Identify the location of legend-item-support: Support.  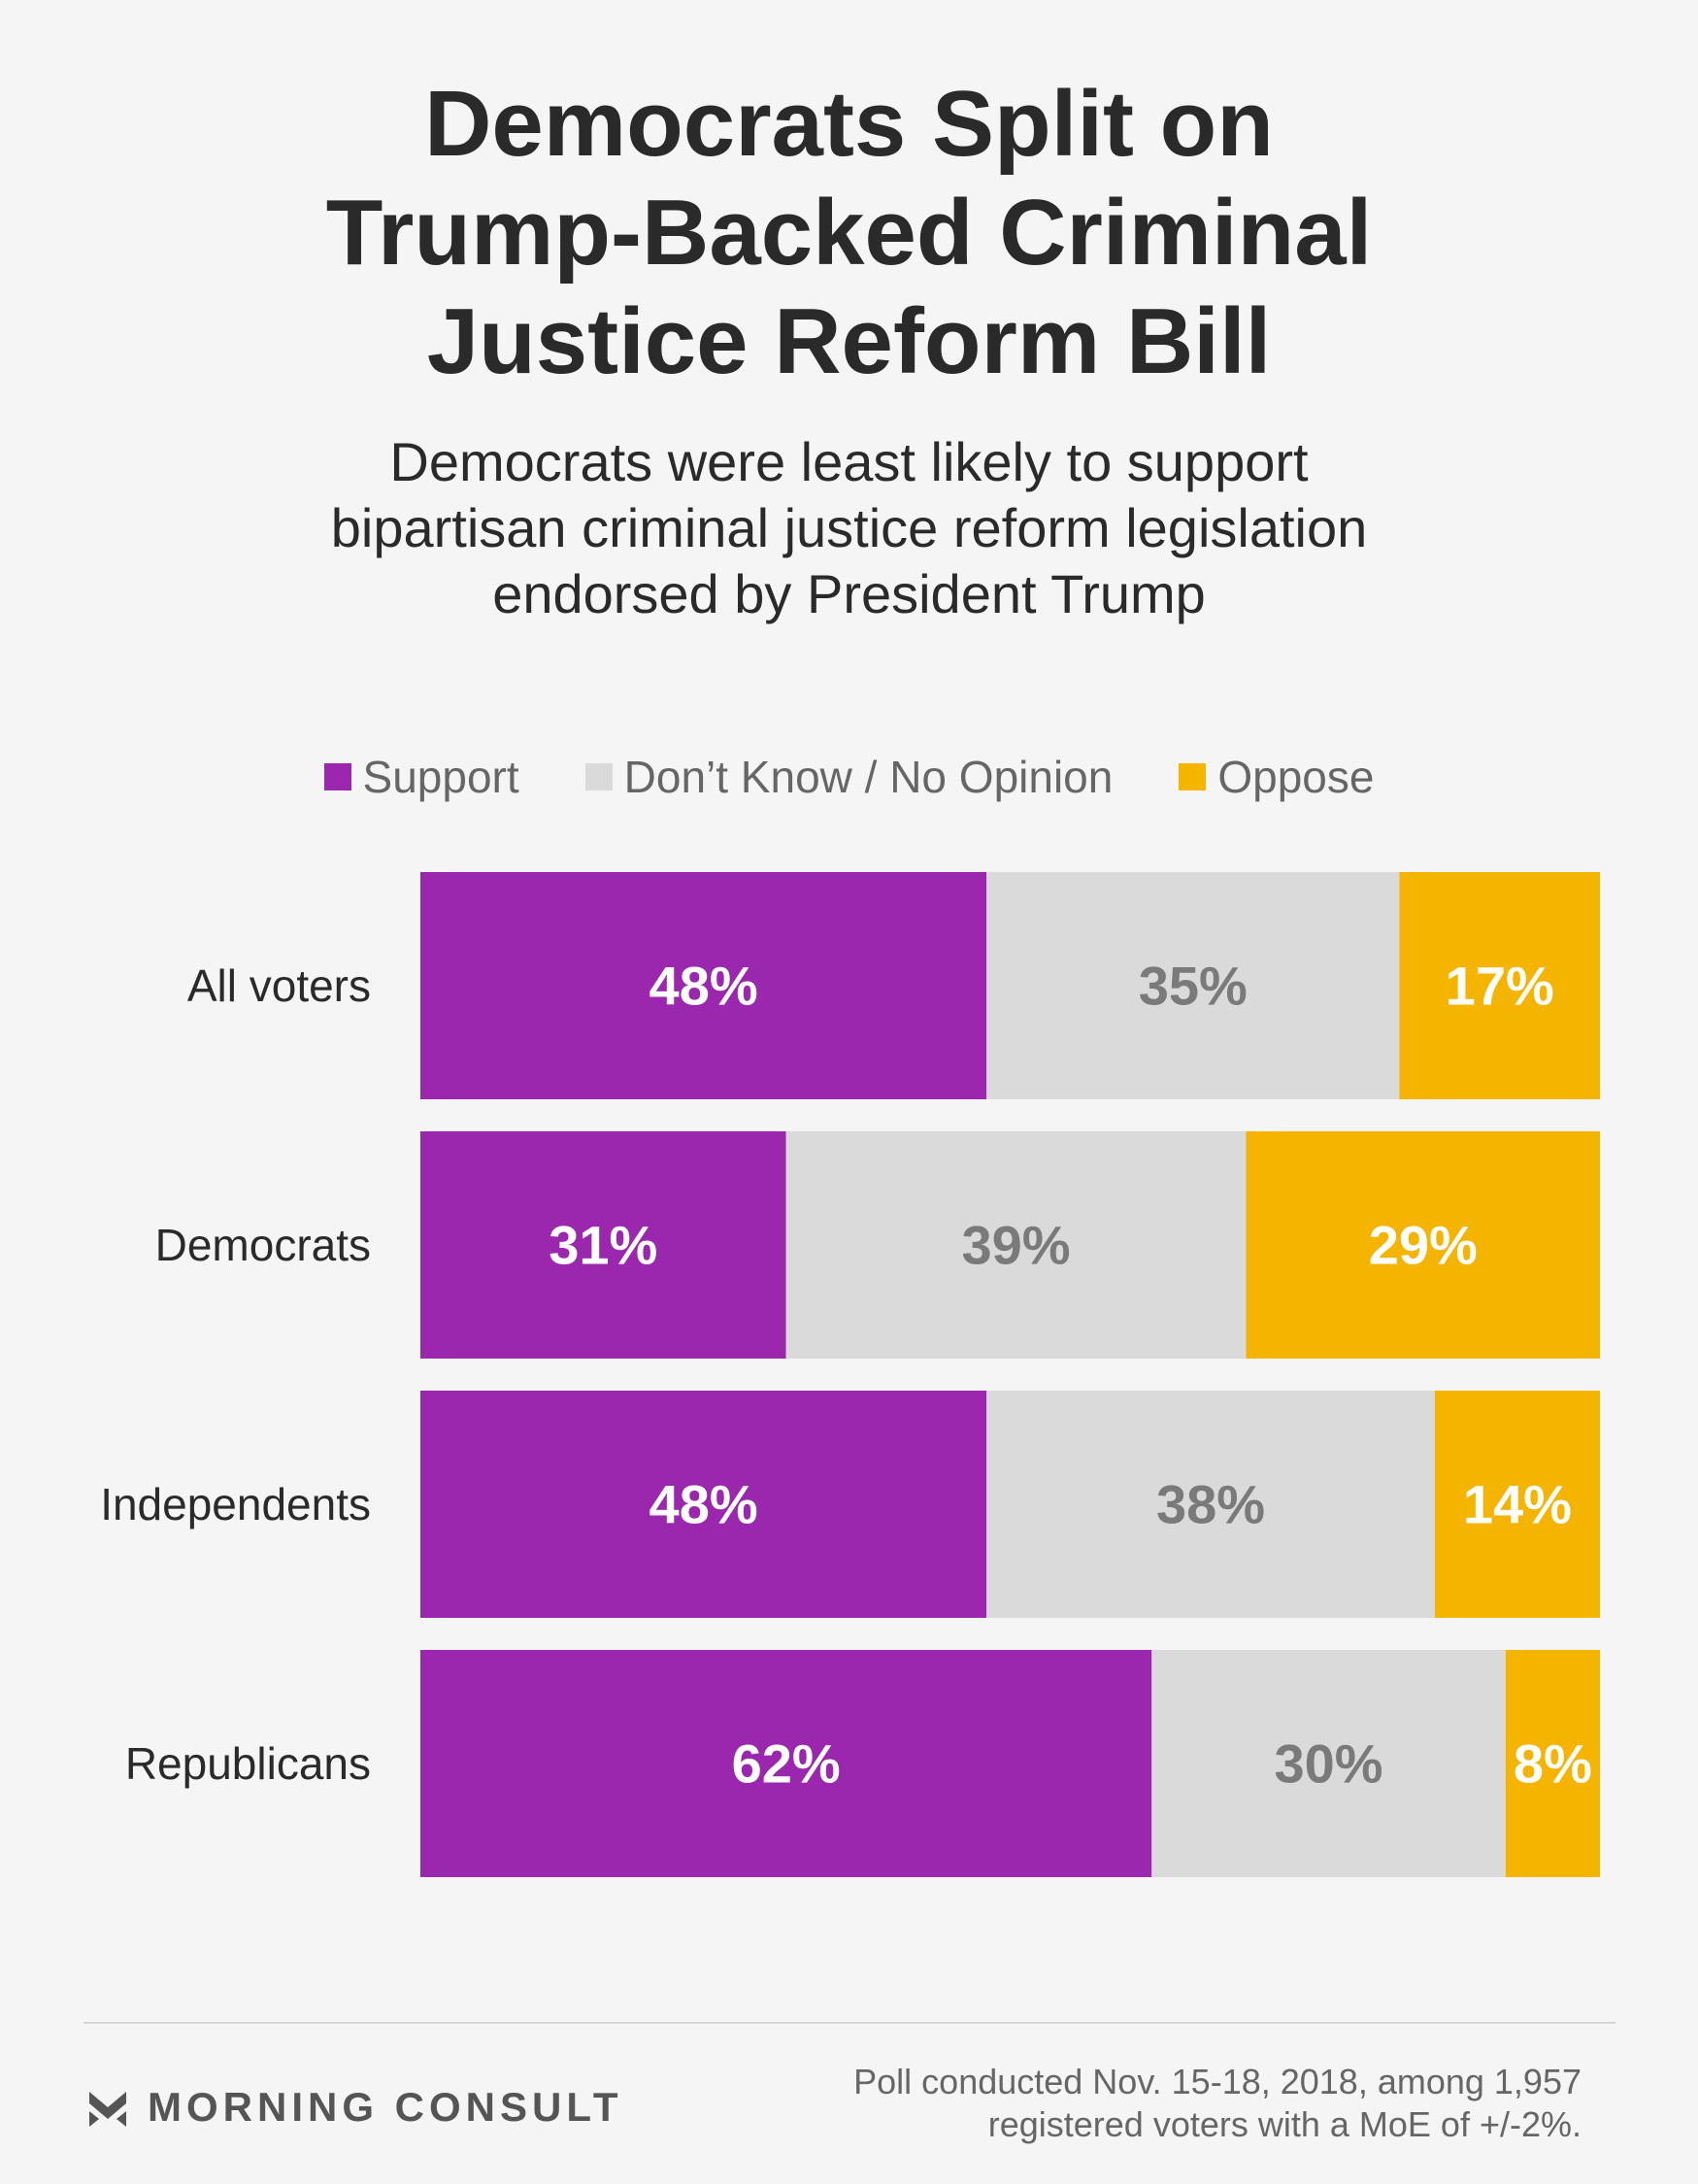
(421, 777).